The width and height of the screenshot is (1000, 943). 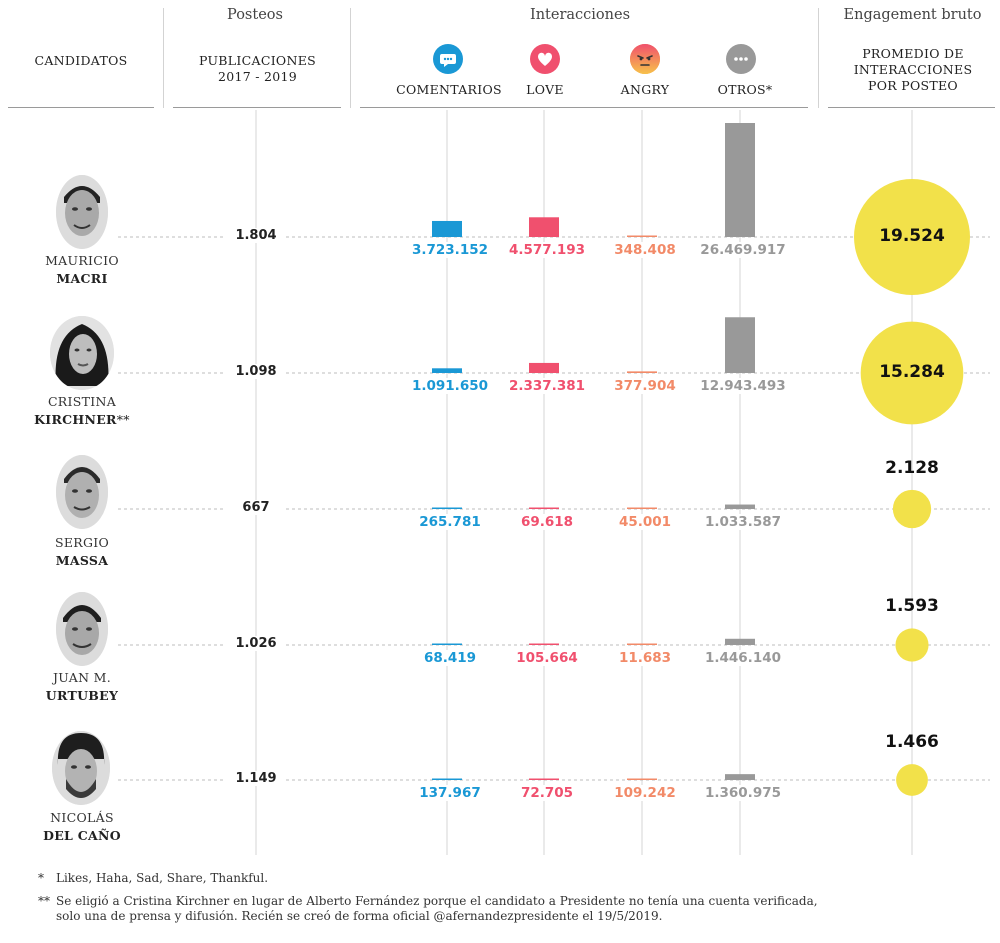 I want to click on last-name-text: MACRI, so click(x=82, y=278).